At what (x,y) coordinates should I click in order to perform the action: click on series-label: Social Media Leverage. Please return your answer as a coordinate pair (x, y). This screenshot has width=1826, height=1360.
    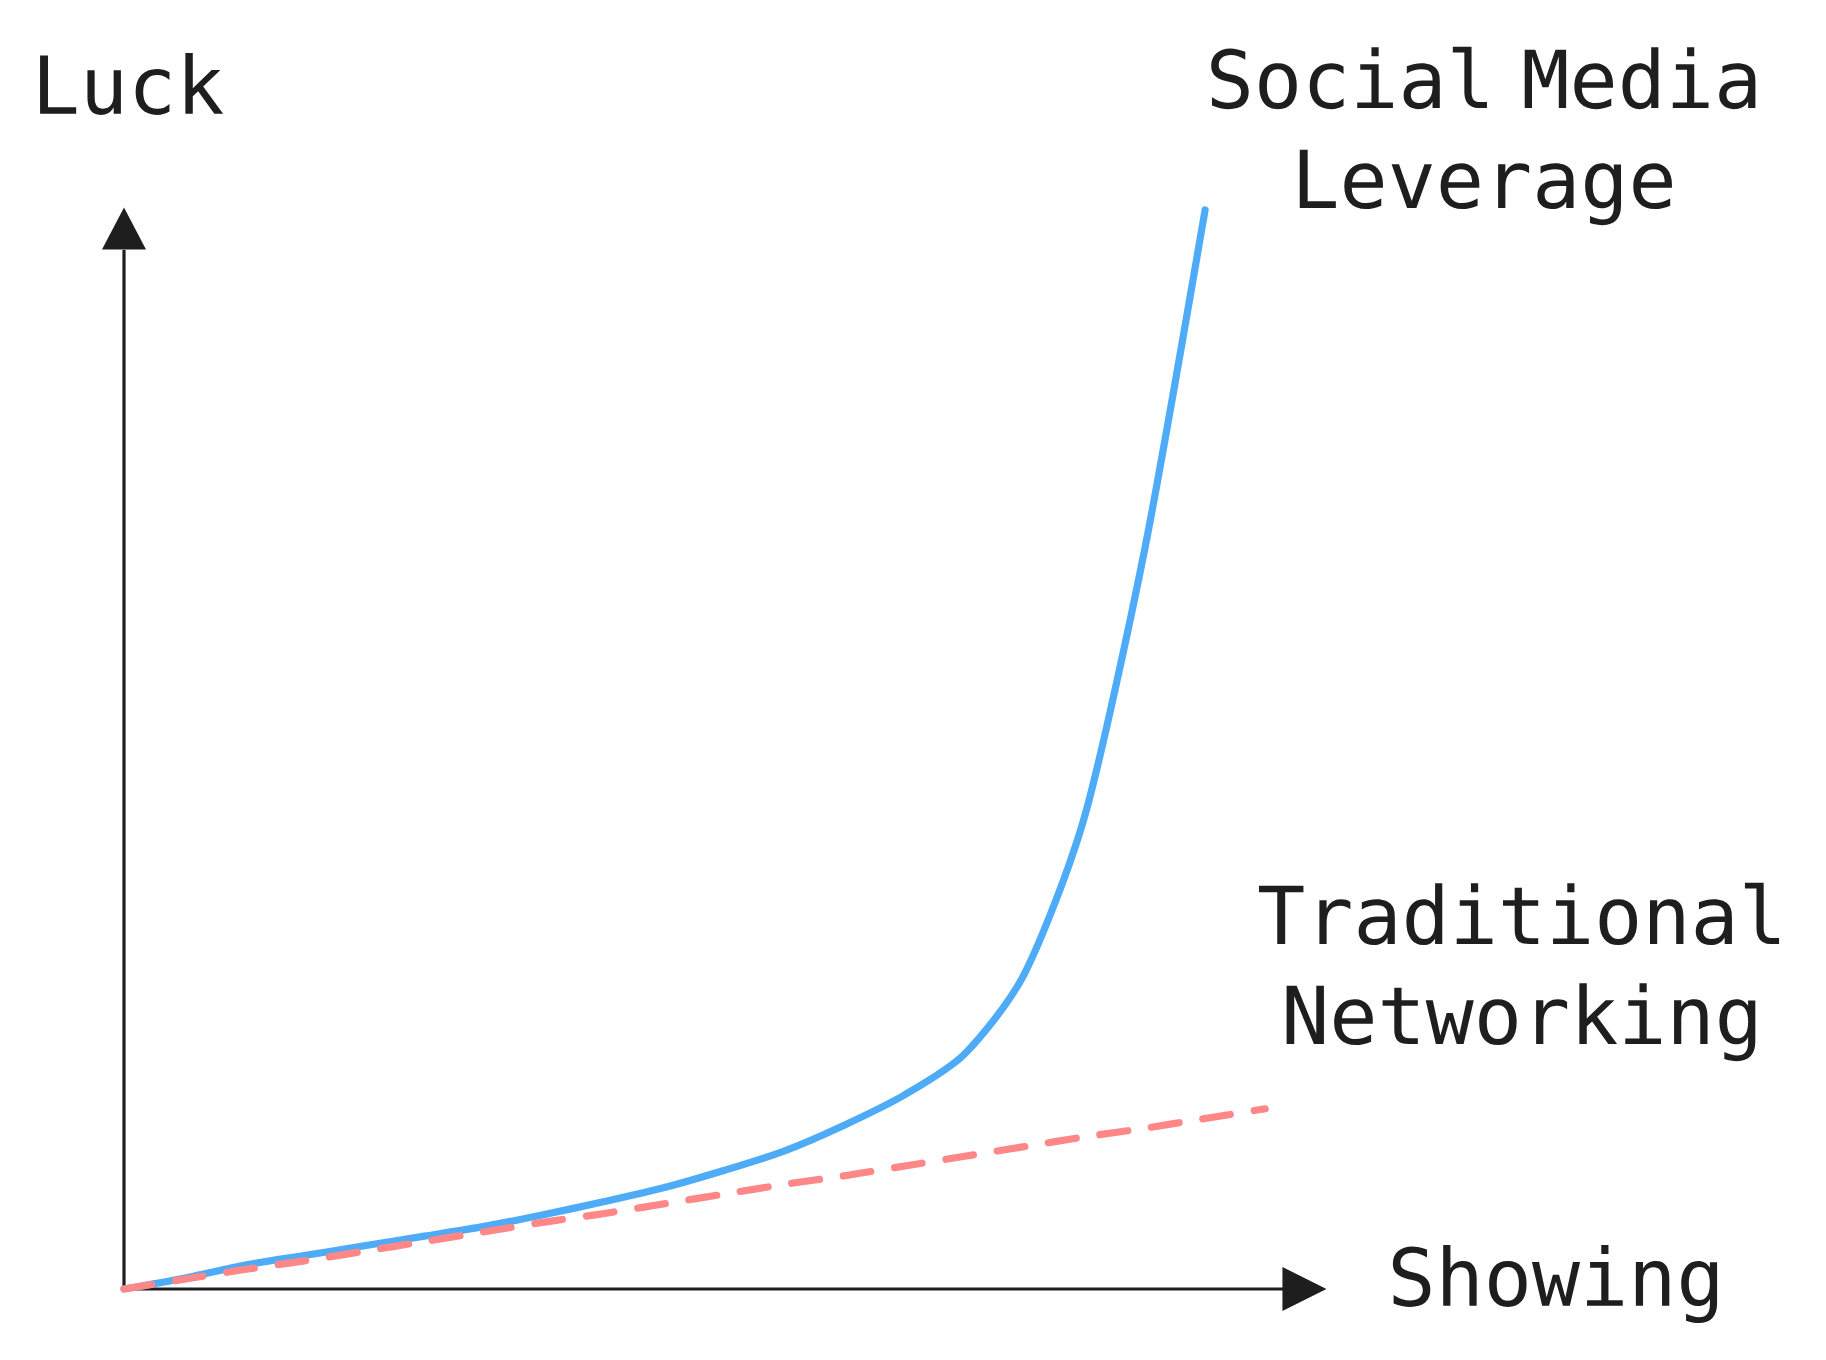
    Looking at the image, I should click on (1483, 136).